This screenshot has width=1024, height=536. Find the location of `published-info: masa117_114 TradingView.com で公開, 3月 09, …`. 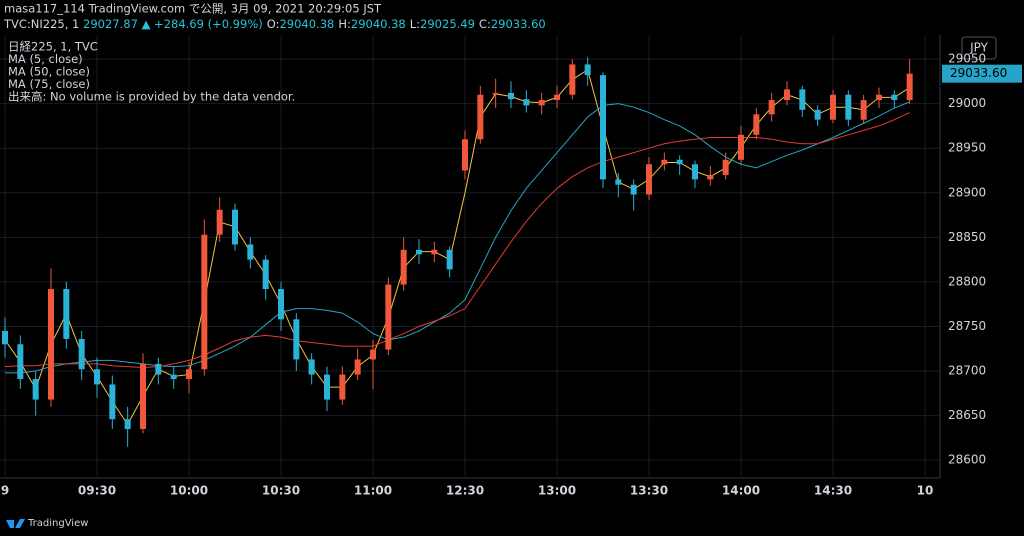

published-info: masa117_114 TradingView.com で公開, 3月 09, … is located at coordinates (193, 9).